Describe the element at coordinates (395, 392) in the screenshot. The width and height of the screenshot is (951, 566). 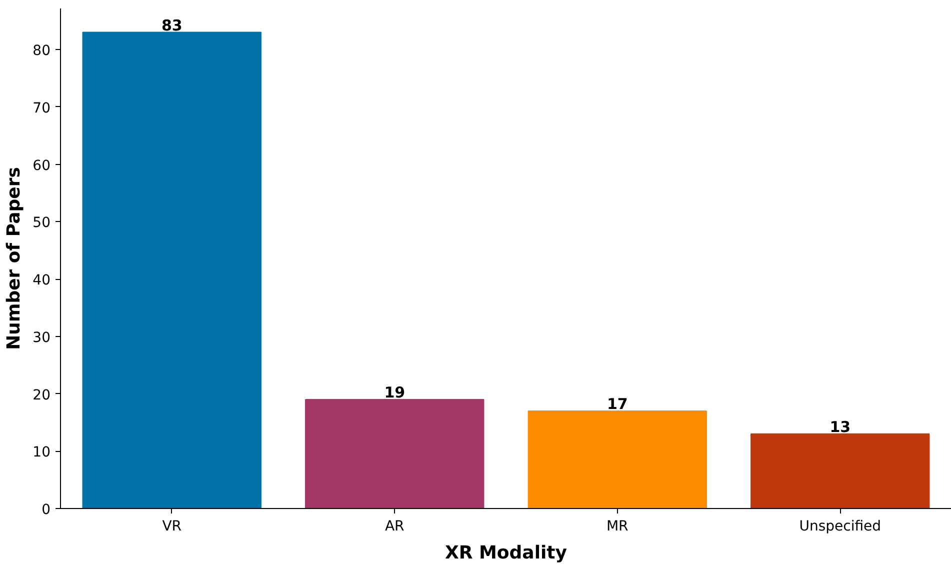
I see `data-label: 19` at that location.